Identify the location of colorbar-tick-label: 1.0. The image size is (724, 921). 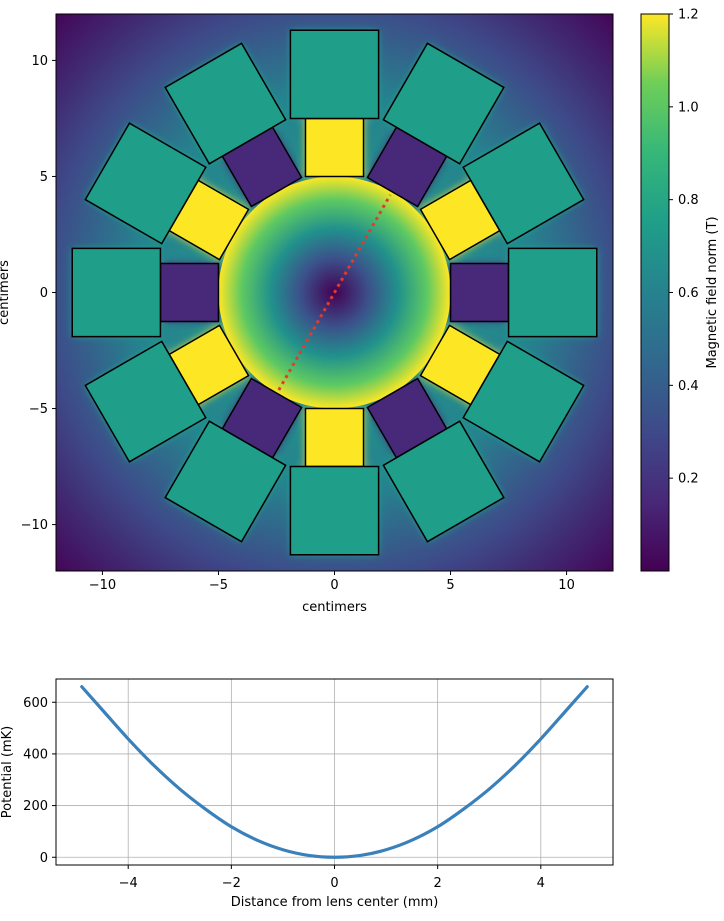
(688, 107).